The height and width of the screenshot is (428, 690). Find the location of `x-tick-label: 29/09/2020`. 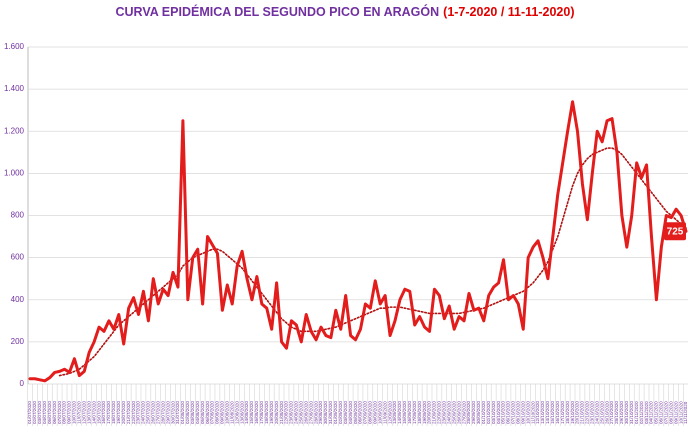

x-tick-label: 29/09/2020 is located at coordinates (473, 412).